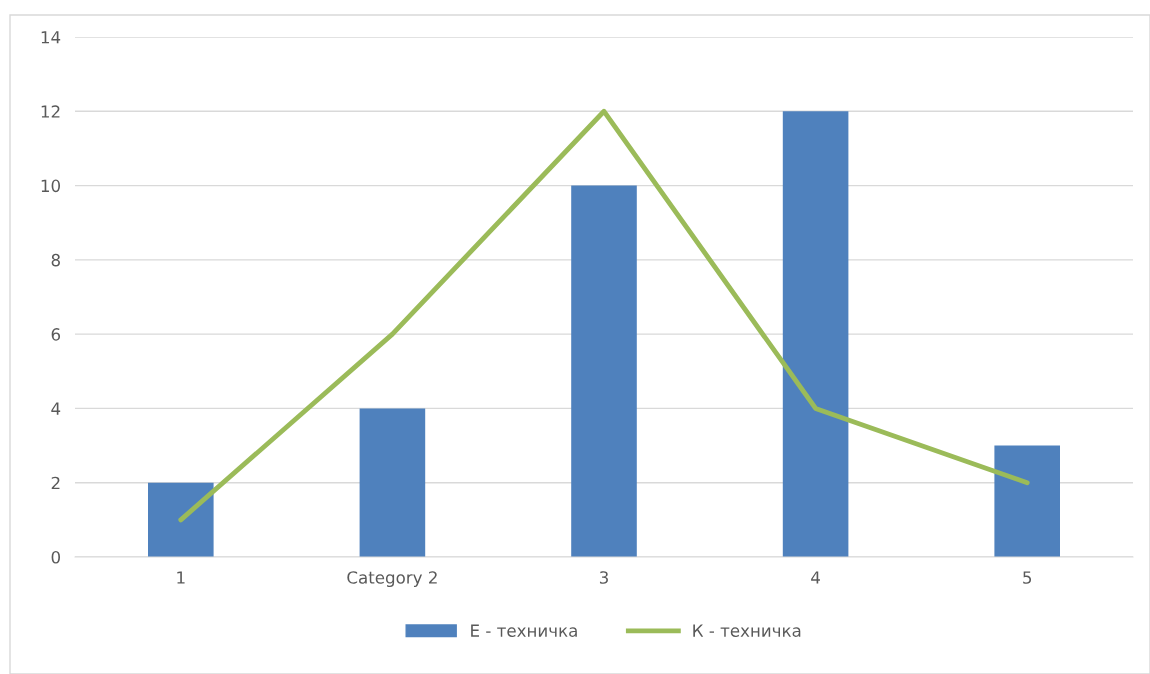 Image resolution: width=1150 pixels, height=674 pixels. Describe the element at coordinates (747, 630) in the screenshot. I see `legend-label: К - техничка` at that location.